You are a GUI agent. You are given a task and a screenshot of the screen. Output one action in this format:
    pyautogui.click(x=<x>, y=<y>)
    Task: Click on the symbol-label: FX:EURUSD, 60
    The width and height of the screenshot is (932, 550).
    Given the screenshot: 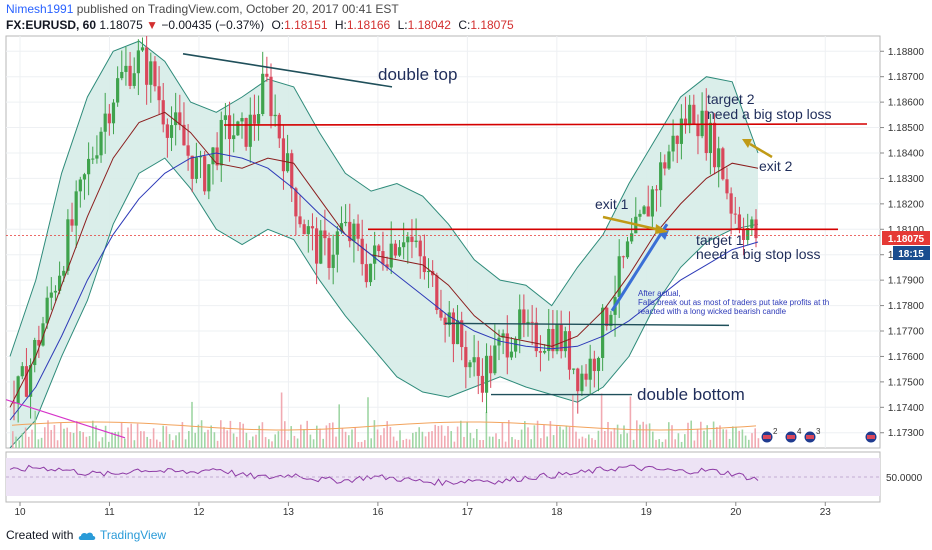 What is the action you would take?
    pyautogui.click(x=51, y=25)
    